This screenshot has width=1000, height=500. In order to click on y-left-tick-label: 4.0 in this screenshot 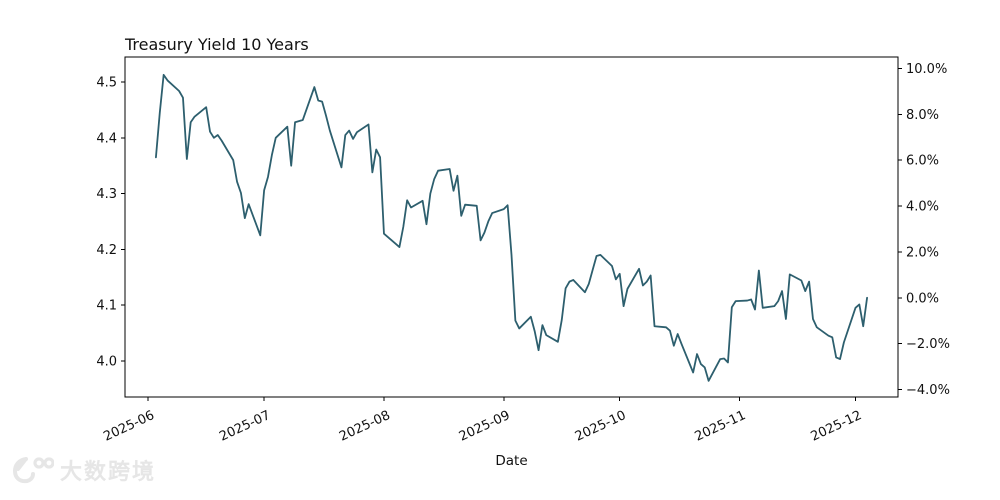, I will do `click(106, 361)`.